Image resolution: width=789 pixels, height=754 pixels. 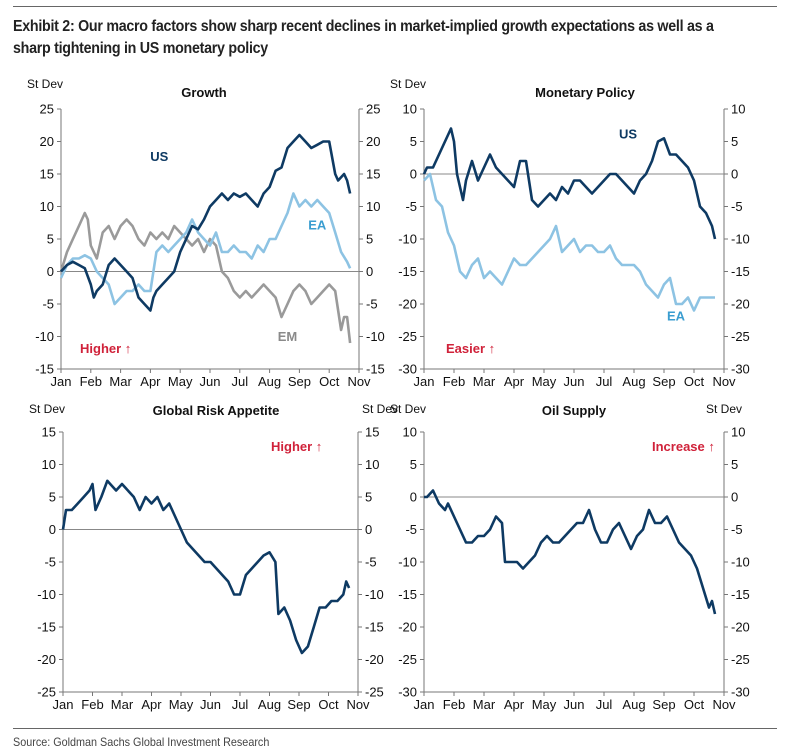 What do you see at coordinates (216, 410) in the screenshot?
I see `chart-title: Global Risk Appetite` at bounding box center [216, 410].